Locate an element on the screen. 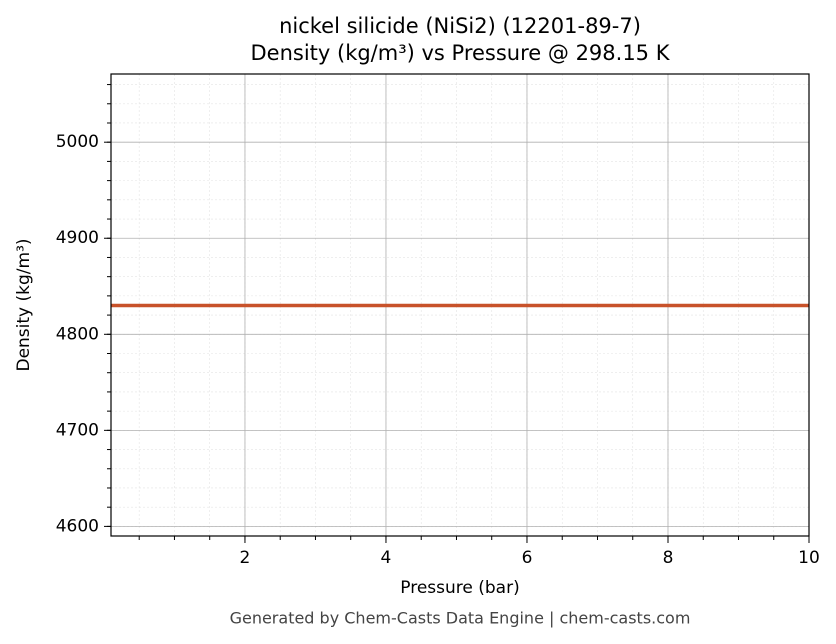 Image resolution: width=836 pixels, height=644 pixels. y-tick-label: 4900 is located at coordinates (77, 238).